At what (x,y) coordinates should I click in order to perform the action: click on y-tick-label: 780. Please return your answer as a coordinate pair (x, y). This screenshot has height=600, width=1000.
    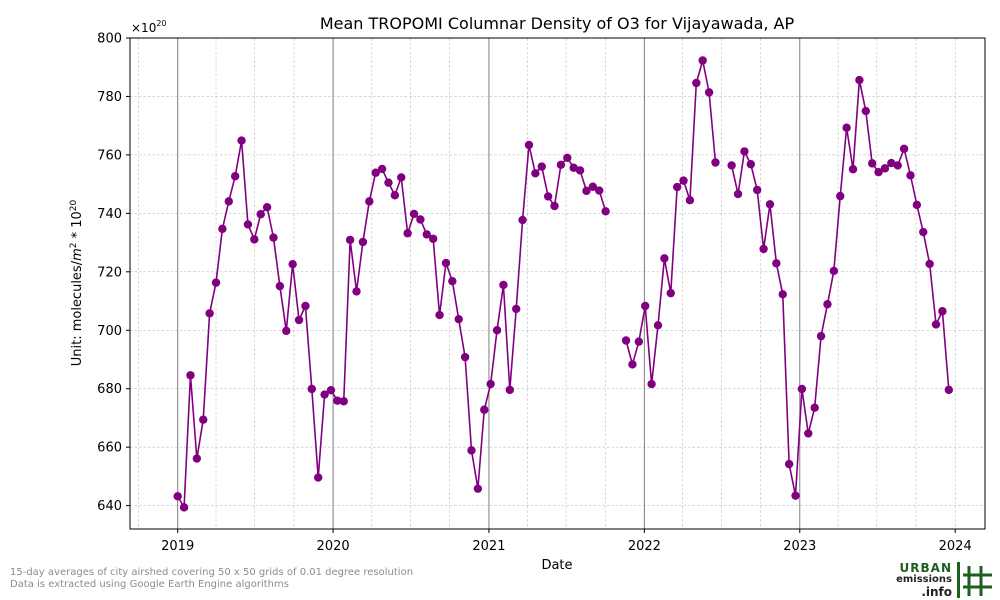
    Looking at the image, I should click on (109, 97).